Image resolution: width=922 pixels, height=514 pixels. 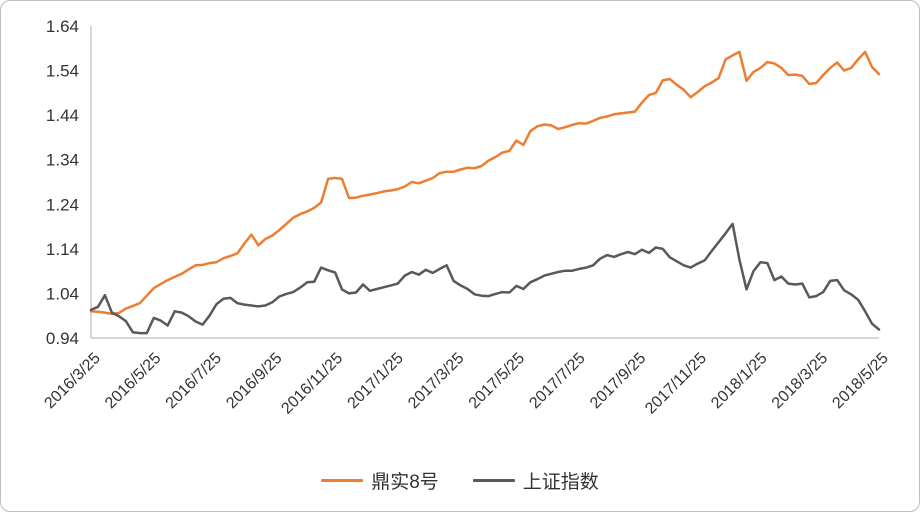 I want to click on x-tick-label: 2017/7/25, so click(x=557, y=381).